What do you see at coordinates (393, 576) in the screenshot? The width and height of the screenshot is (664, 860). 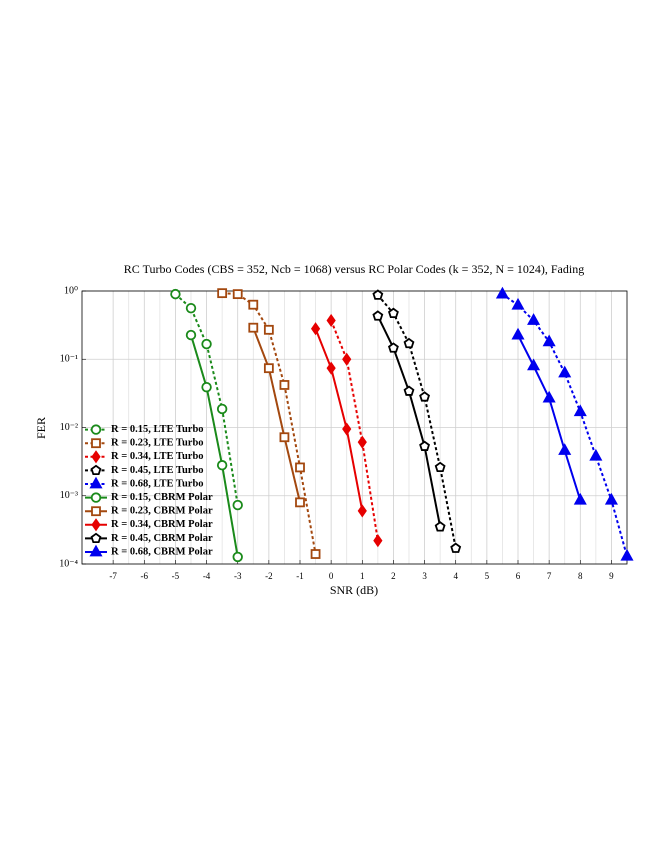 I see `x-tick-label: 2` at bounding box center [393, 576].